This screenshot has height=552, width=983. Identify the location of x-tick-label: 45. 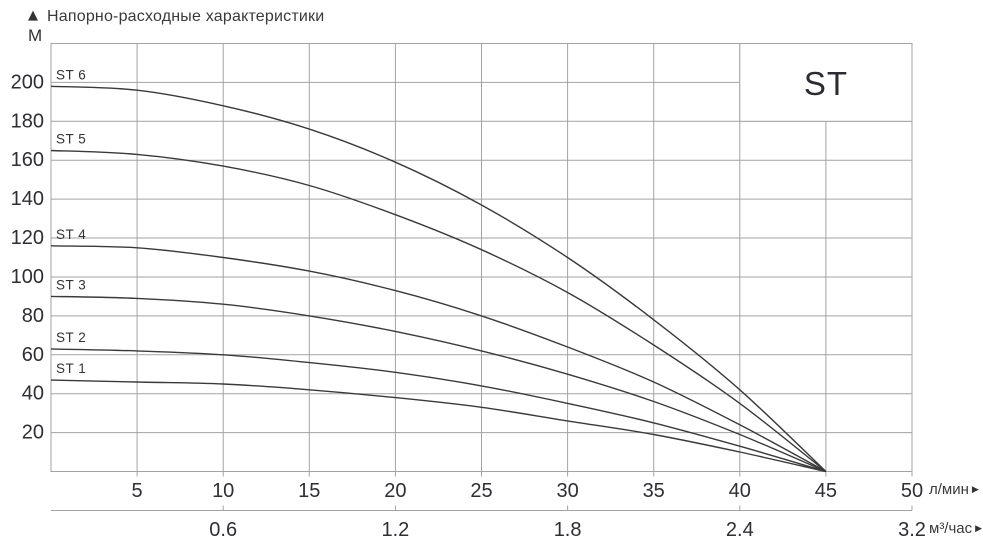
(826, 491).